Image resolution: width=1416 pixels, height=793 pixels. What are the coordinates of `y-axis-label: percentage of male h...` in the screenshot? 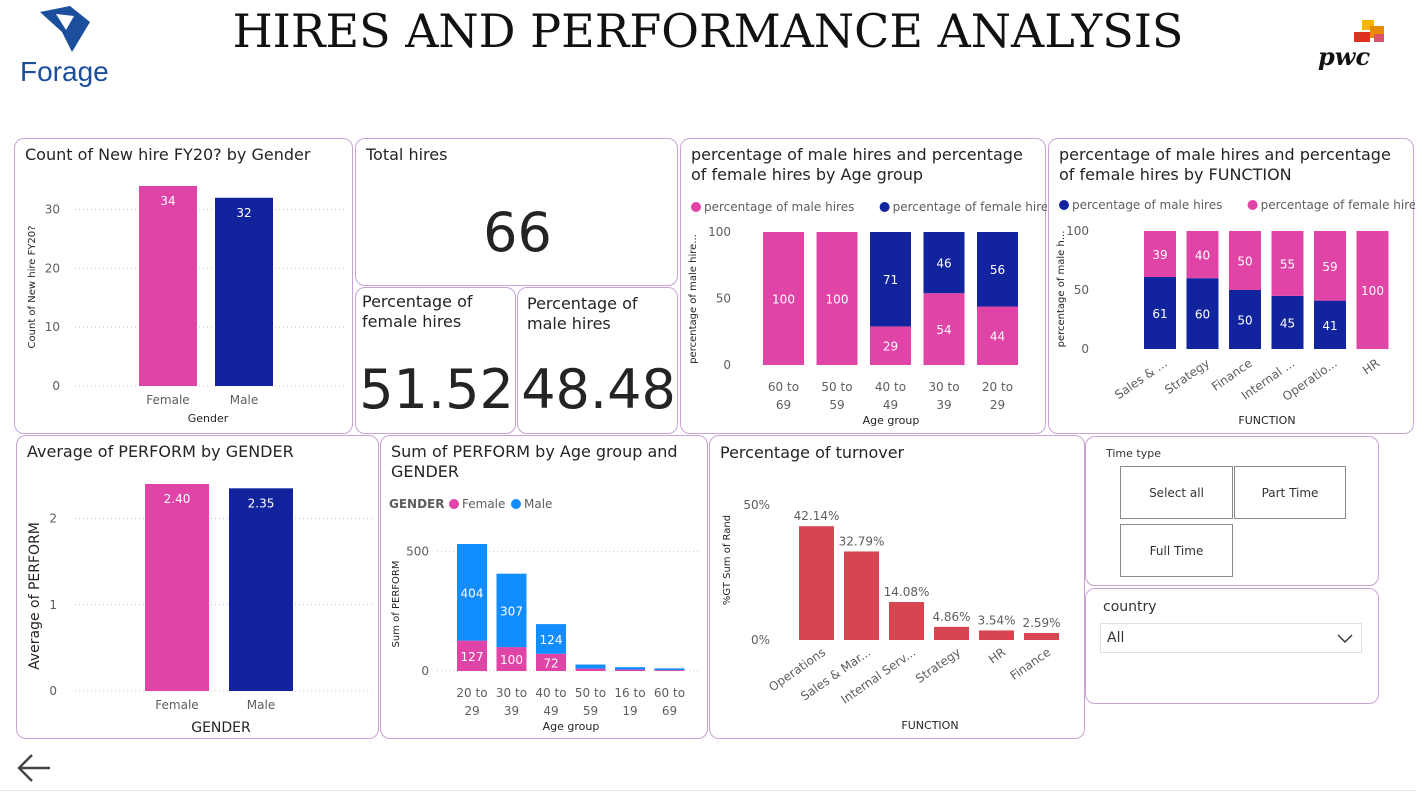 It's located at (1061, 289).